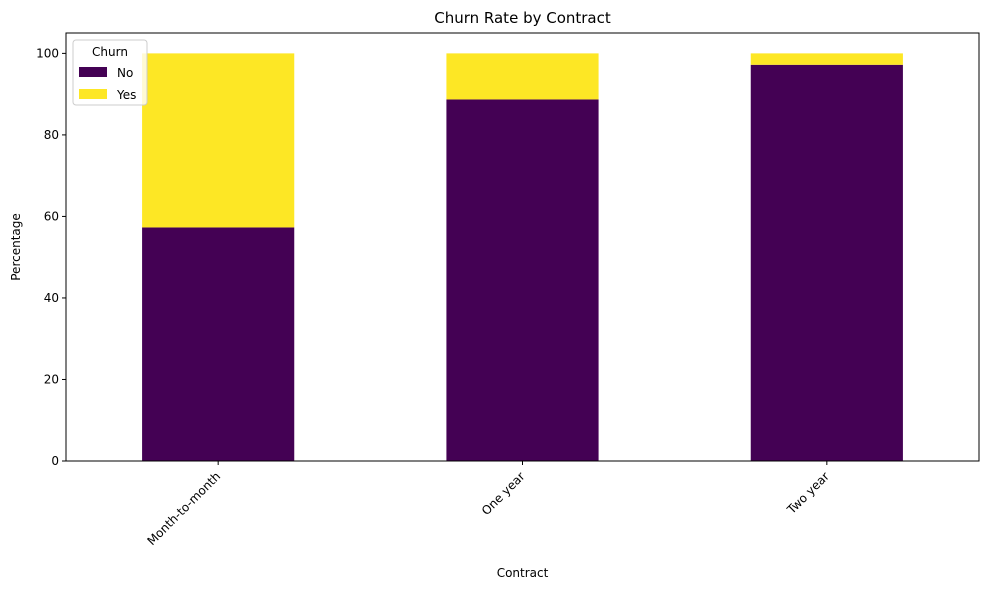  What do you see at coordinates (826, 59) in the screenshot?
I see `bar-yes-two-year` at bounding box center [826, 59].